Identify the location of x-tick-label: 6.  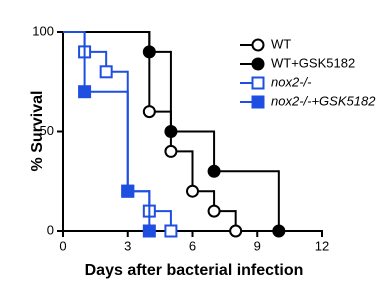
(192, 245).